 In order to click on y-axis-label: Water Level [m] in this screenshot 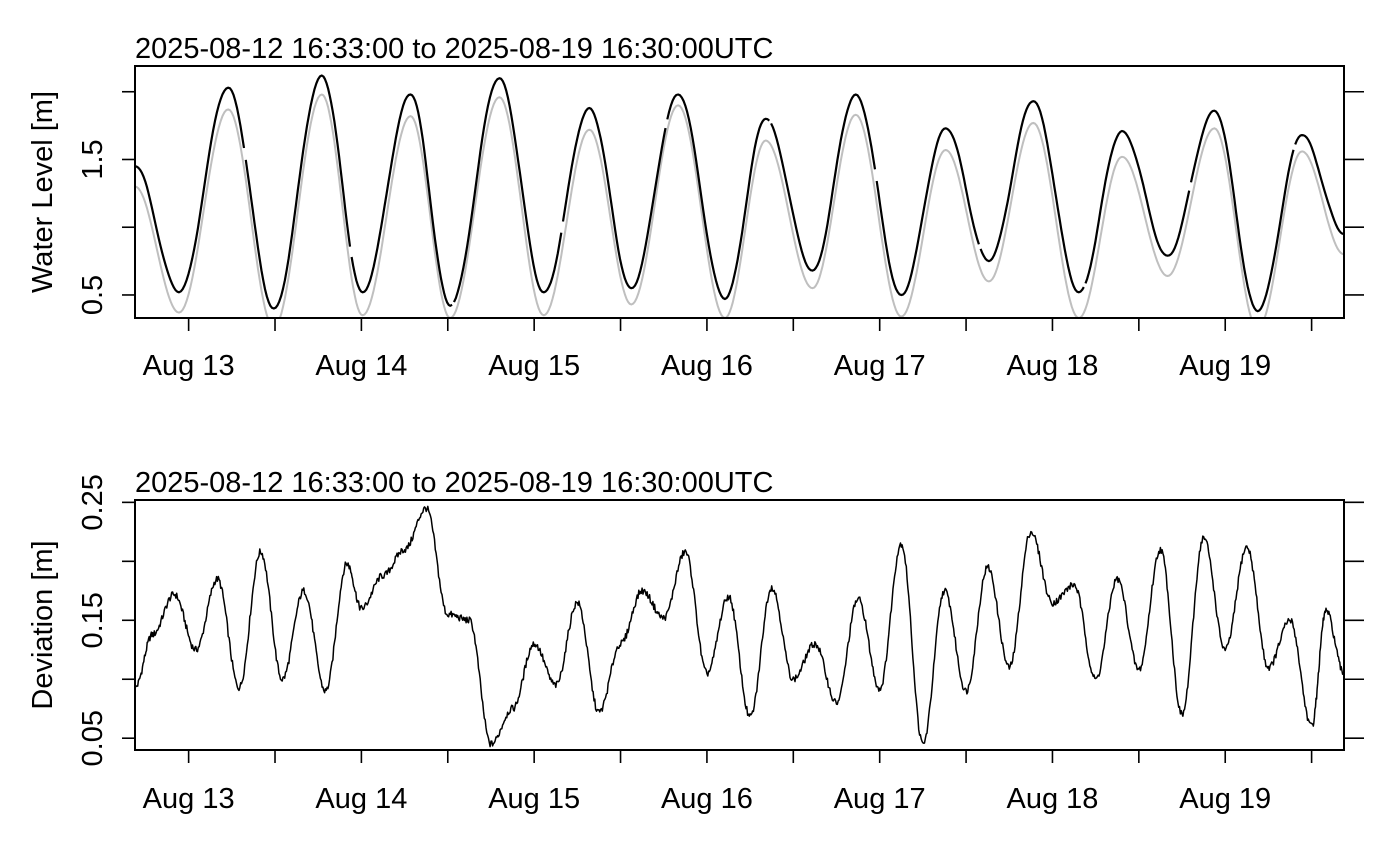, I will do `click(43, 192)`.